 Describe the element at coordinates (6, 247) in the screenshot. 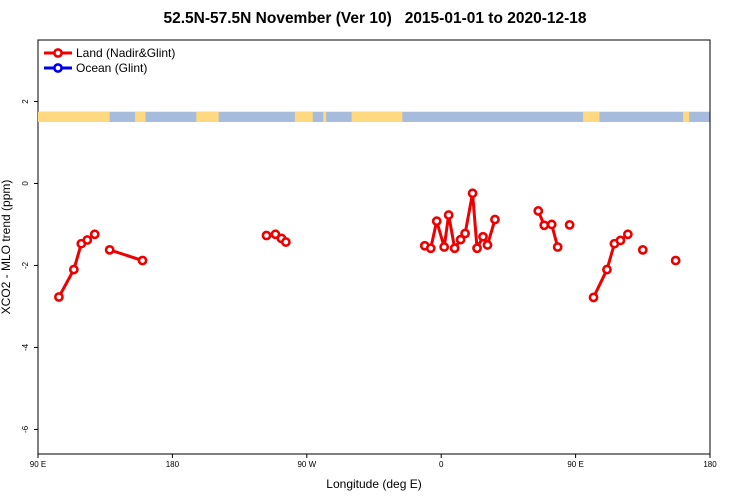

I see `y-axis-title: XCO2 - MLO trend (ppm)` at that location.